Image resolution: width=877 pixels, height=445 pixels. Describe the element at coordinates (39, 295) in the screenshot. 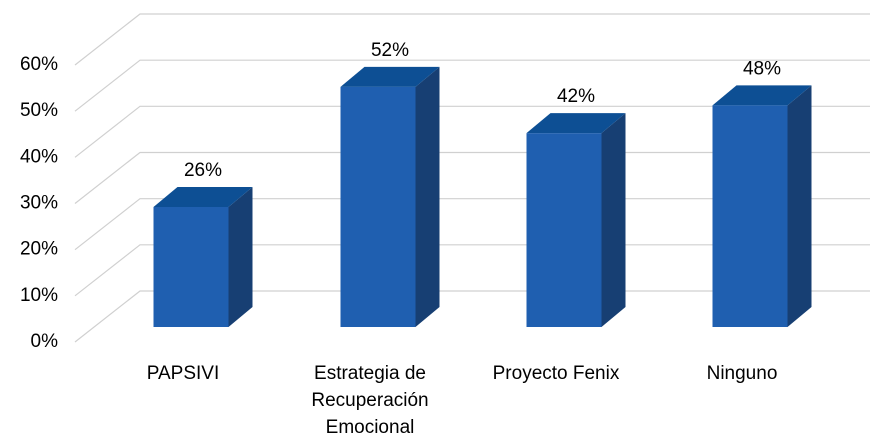

I see `y-tick-label: 10%` at that location.